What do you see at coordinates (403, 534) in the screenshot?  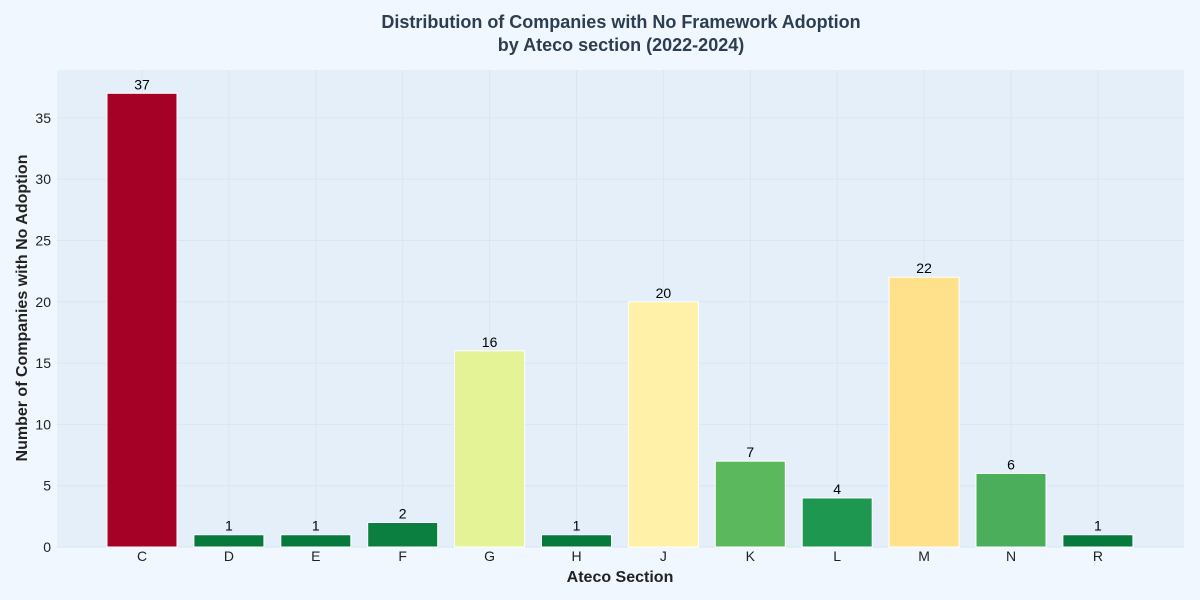 I see `bar-F` at bounding box center [403, 534].